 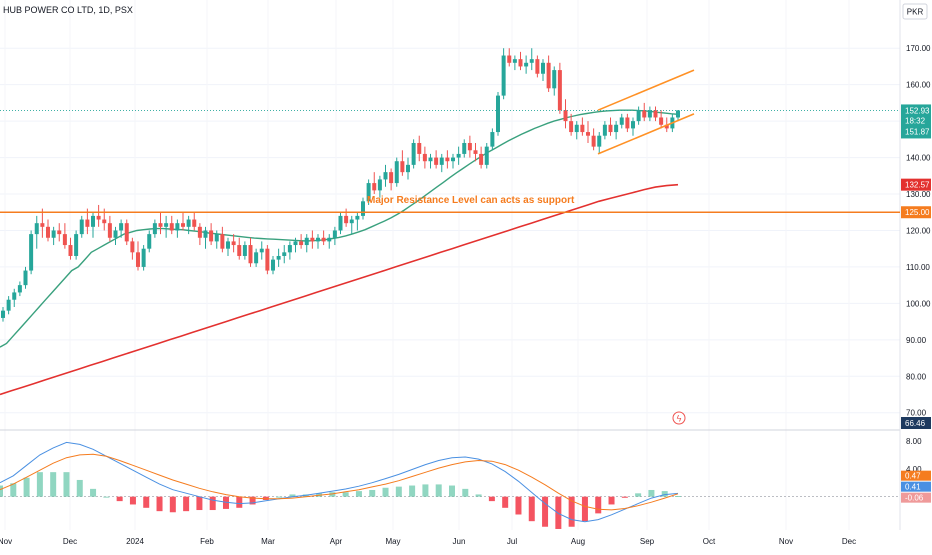 I want to click on time-tick-label: Mar, so click(x=268, y=541).